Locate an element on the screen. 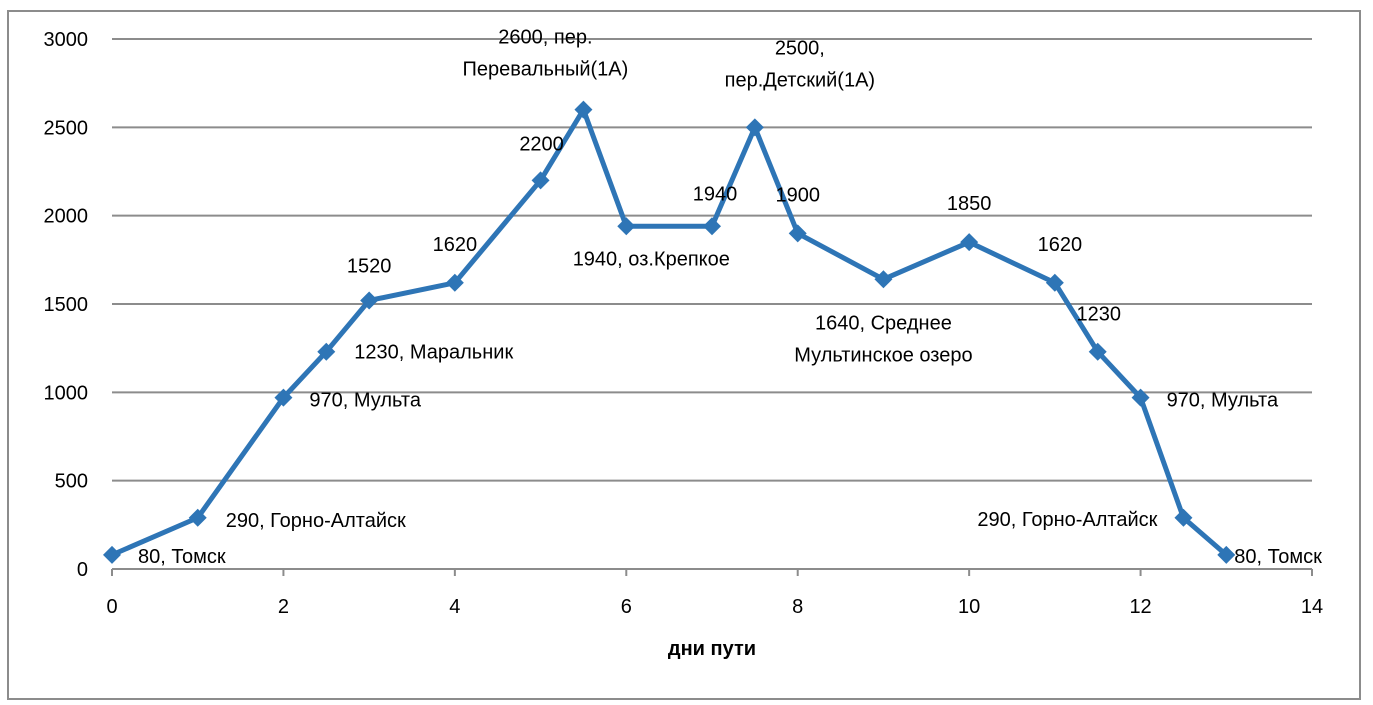  data-label: 1940 is located at coordinates (715, 194).